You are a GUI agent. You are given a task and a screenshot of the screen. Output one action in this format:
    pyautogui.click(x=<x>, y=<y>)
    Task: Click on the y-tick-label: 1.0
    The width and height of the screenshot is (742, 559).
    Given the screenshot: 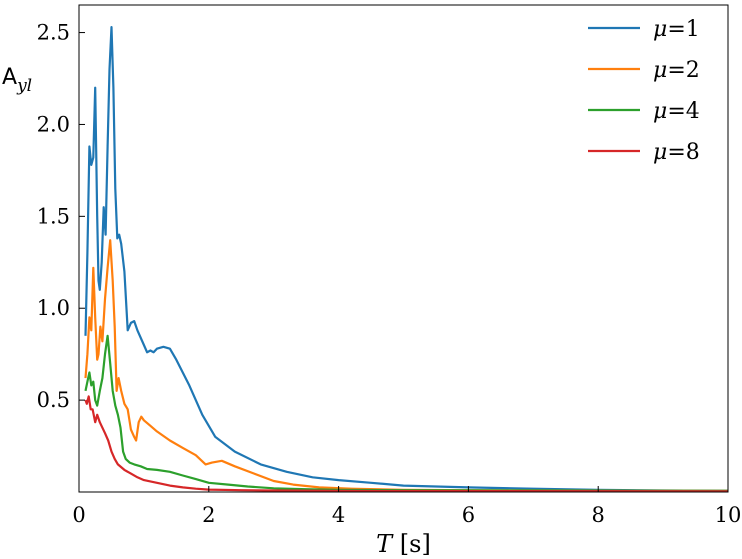 What is the action you would take?
    pyautogui.click(x=53, y=308)
    